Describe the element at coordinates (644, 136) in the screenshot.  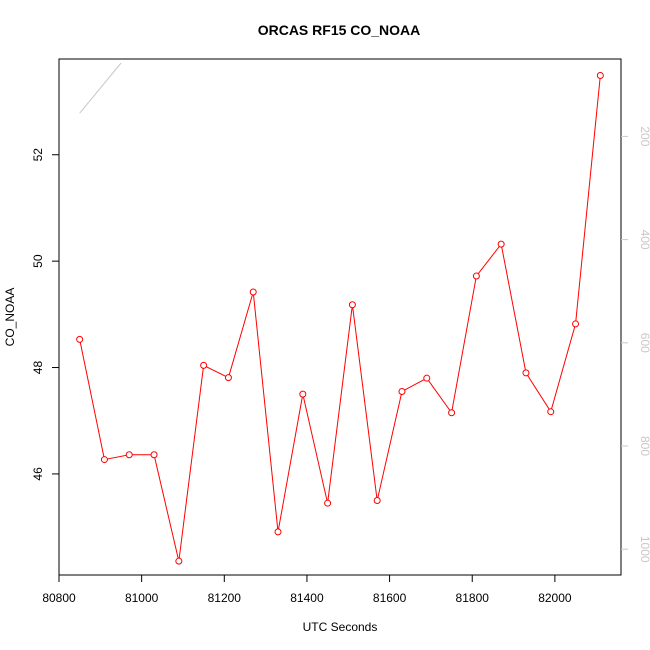
I see `right-tick-label: 200` at that location.